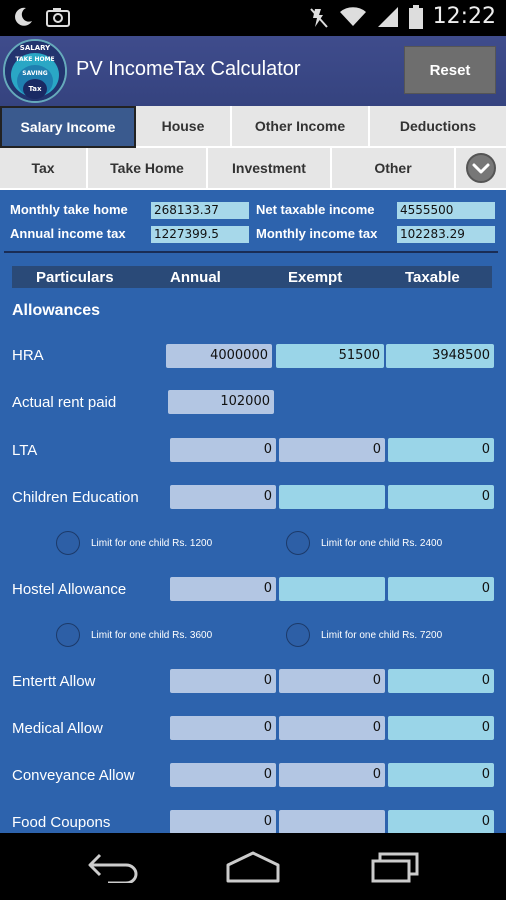 Image resolution: width=506 pixels, height=900 pixels. I want to click on recent-apps-icon, so click(395, 867).